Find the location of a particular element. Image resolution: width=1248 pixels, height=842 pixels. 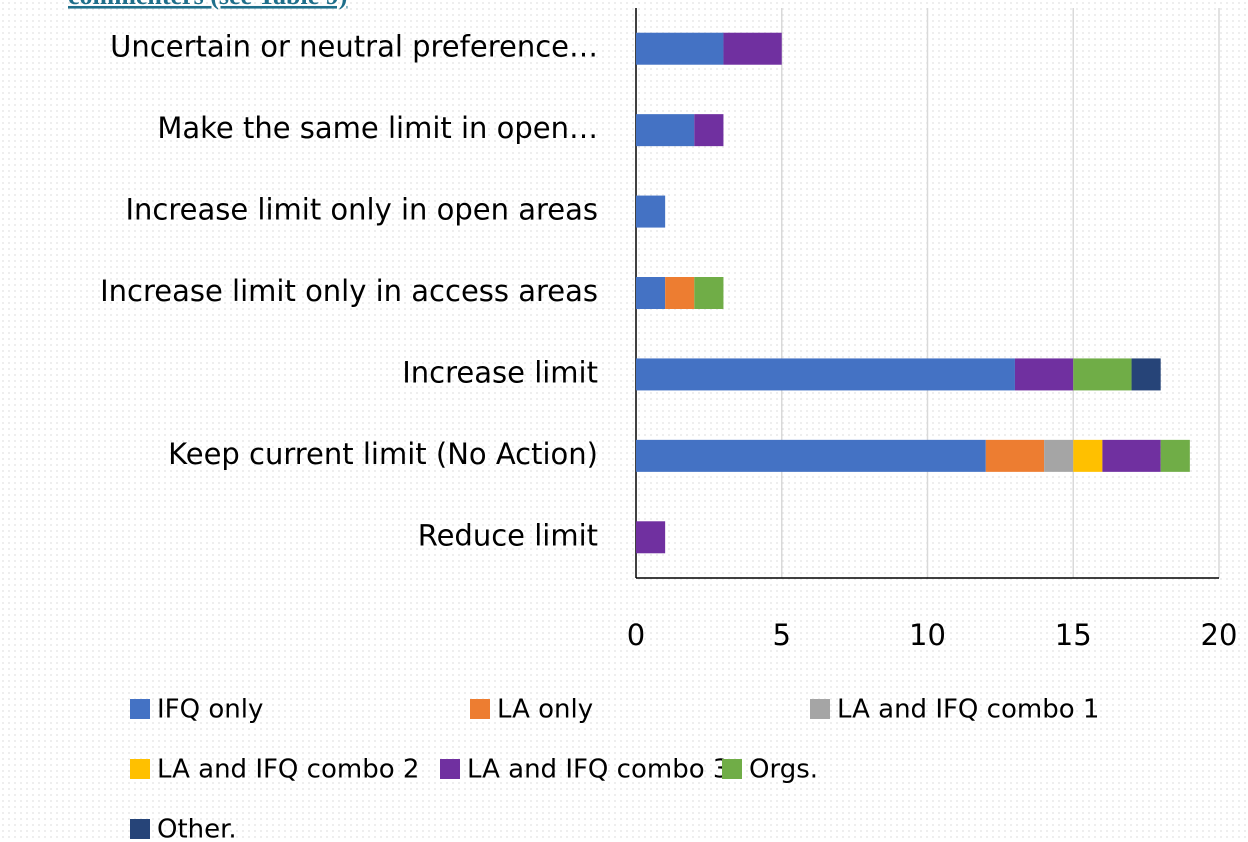

x-tick-label: 10 is located at coordinates (927, 635).